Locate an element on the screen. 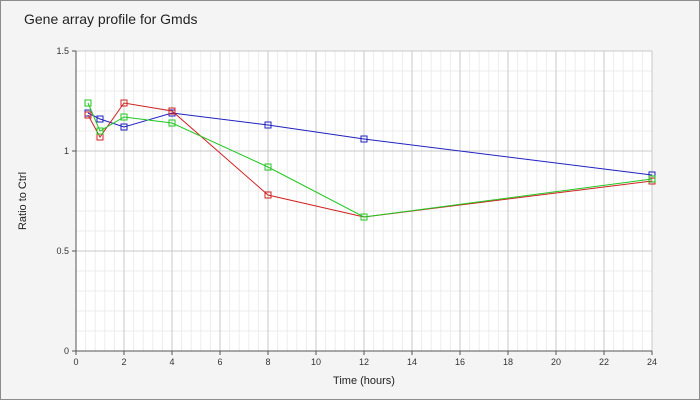 This screenshot has height=400, width=700. x-tick-label: 12 is located at coordinates (364, 362).